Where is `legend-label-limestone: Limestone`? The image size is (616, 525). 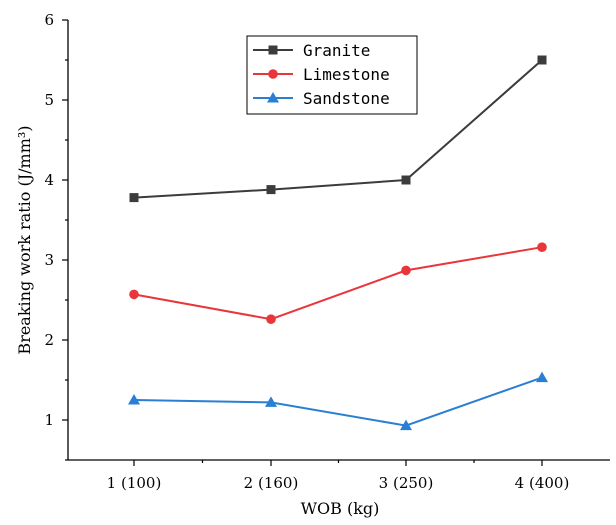 legend-label-limestone: Limestone is located at coordinates (346, 74).